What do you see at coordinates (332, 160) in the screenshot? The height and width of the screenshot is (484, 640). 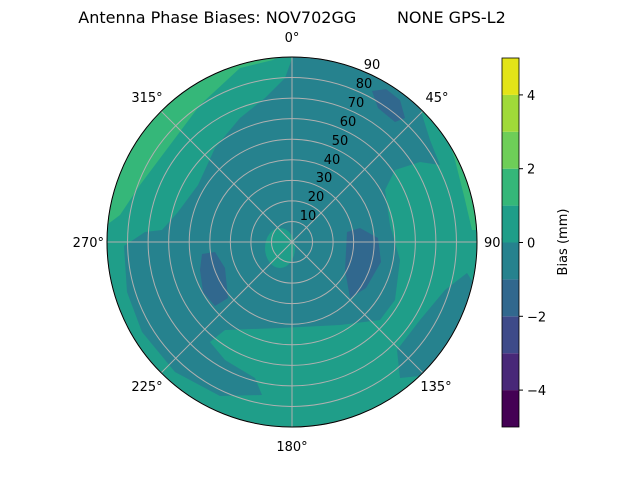 I see `r-label-40: 40` at bounding box center [332, 160].